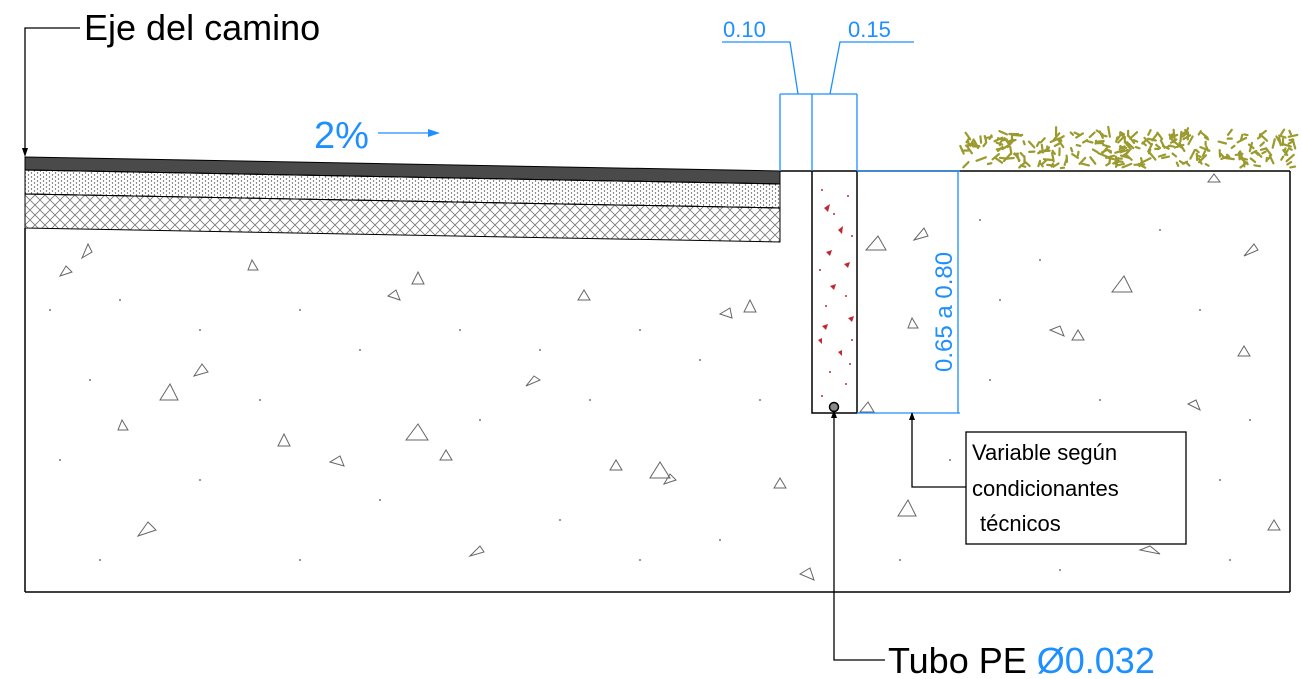  What do you see at coordinates (1045, 488) in the screenshot?
I see `note-line-2: condicionantes` at bounding box center [1045, 488].